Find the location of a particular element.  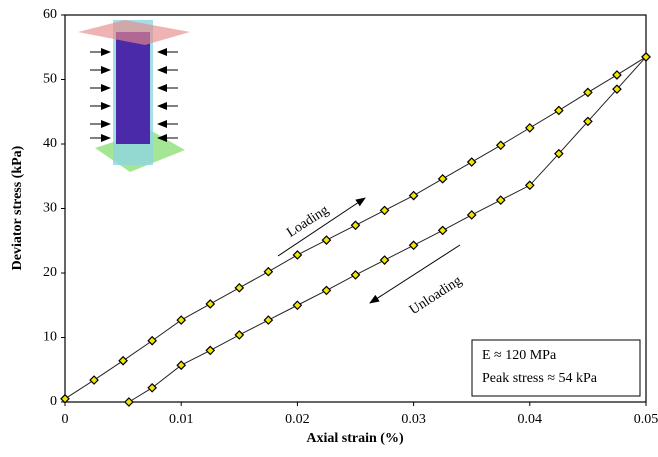

unloading-arrow is located at coordinates (415, 274).